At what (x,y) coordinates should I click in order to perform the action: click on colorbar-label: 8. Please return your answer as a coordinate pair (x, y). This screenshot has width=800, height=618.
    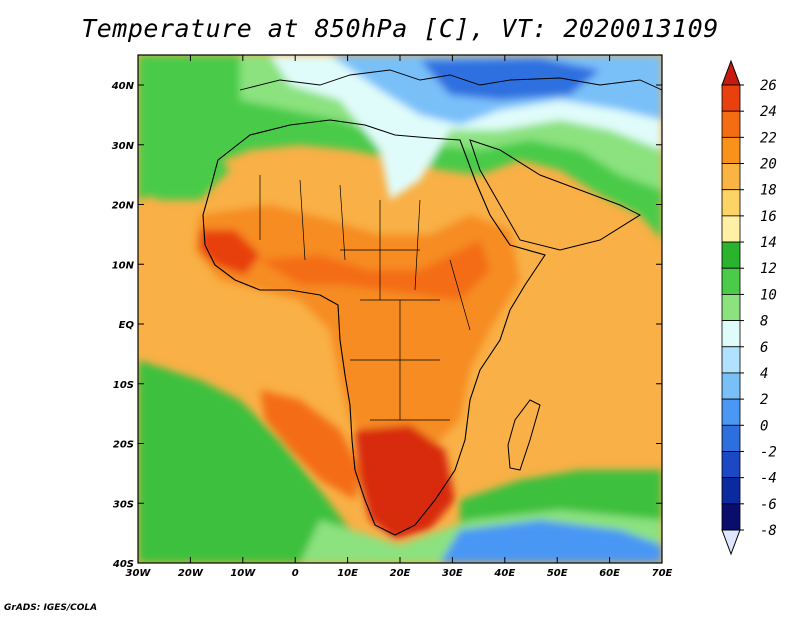
    Looking at the image, I should click on (764, 322).